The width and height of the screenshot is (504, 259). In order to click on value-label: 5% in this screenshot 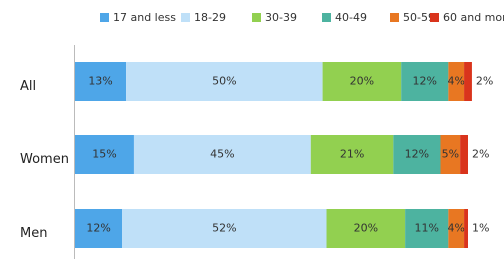, I will do `click(450, 154)`.